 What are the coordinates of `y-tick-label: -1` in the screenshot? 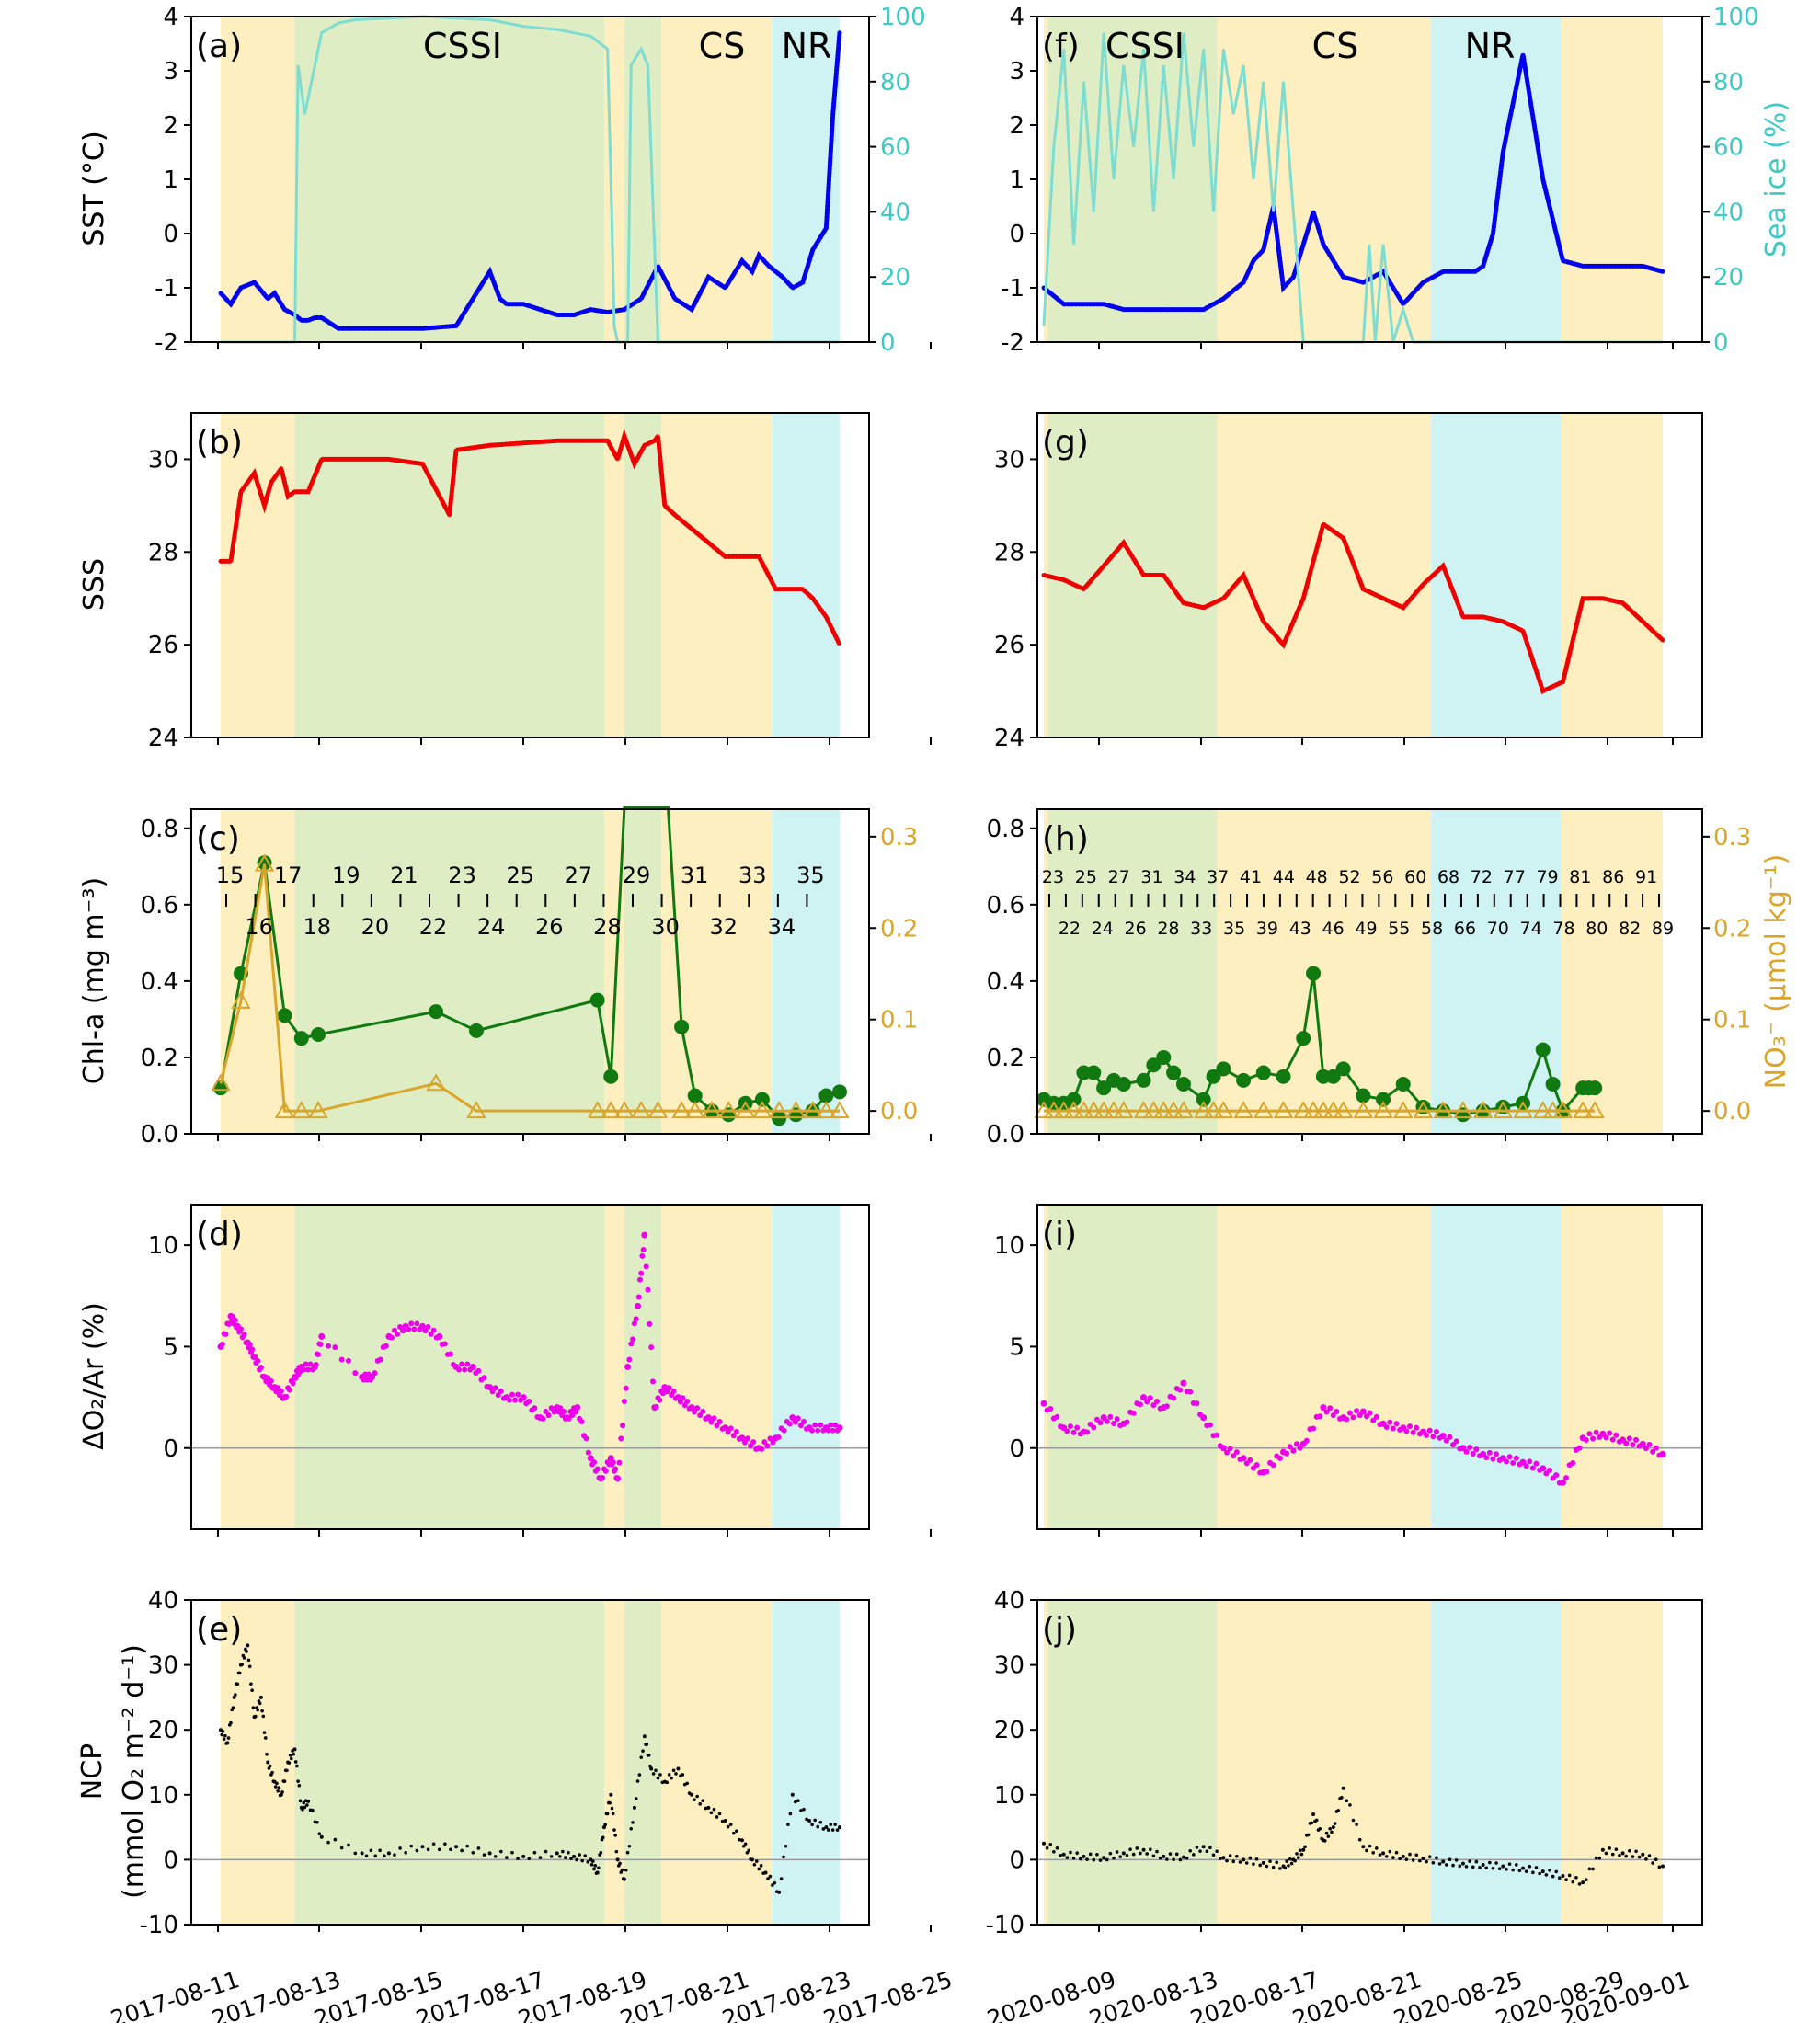 It's located at (1012, 289).